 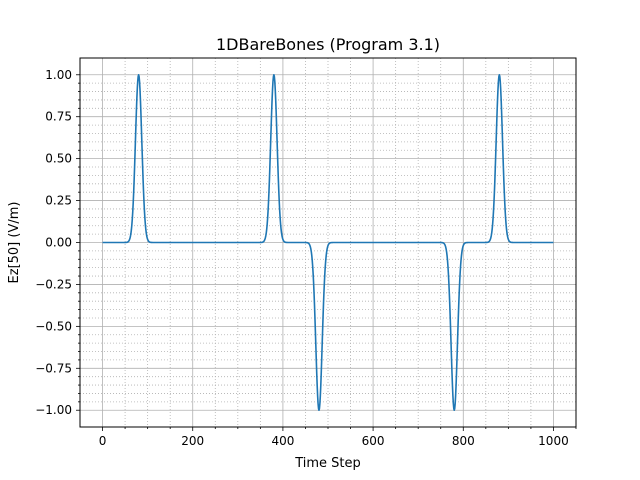 What do you see at coordinates (53, 284) in the screenshot?
I see `y-tick-label: −0.25` at bounding box center [53, 284].